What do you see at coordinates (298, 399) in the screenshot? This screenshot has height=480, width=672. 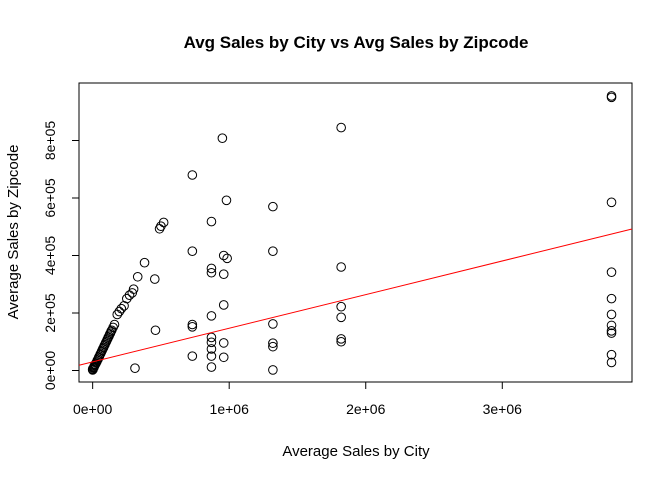 I see `x-axis: 0e+00 1e+06 2e+06 3e+06` at bounding box center [298, 399].